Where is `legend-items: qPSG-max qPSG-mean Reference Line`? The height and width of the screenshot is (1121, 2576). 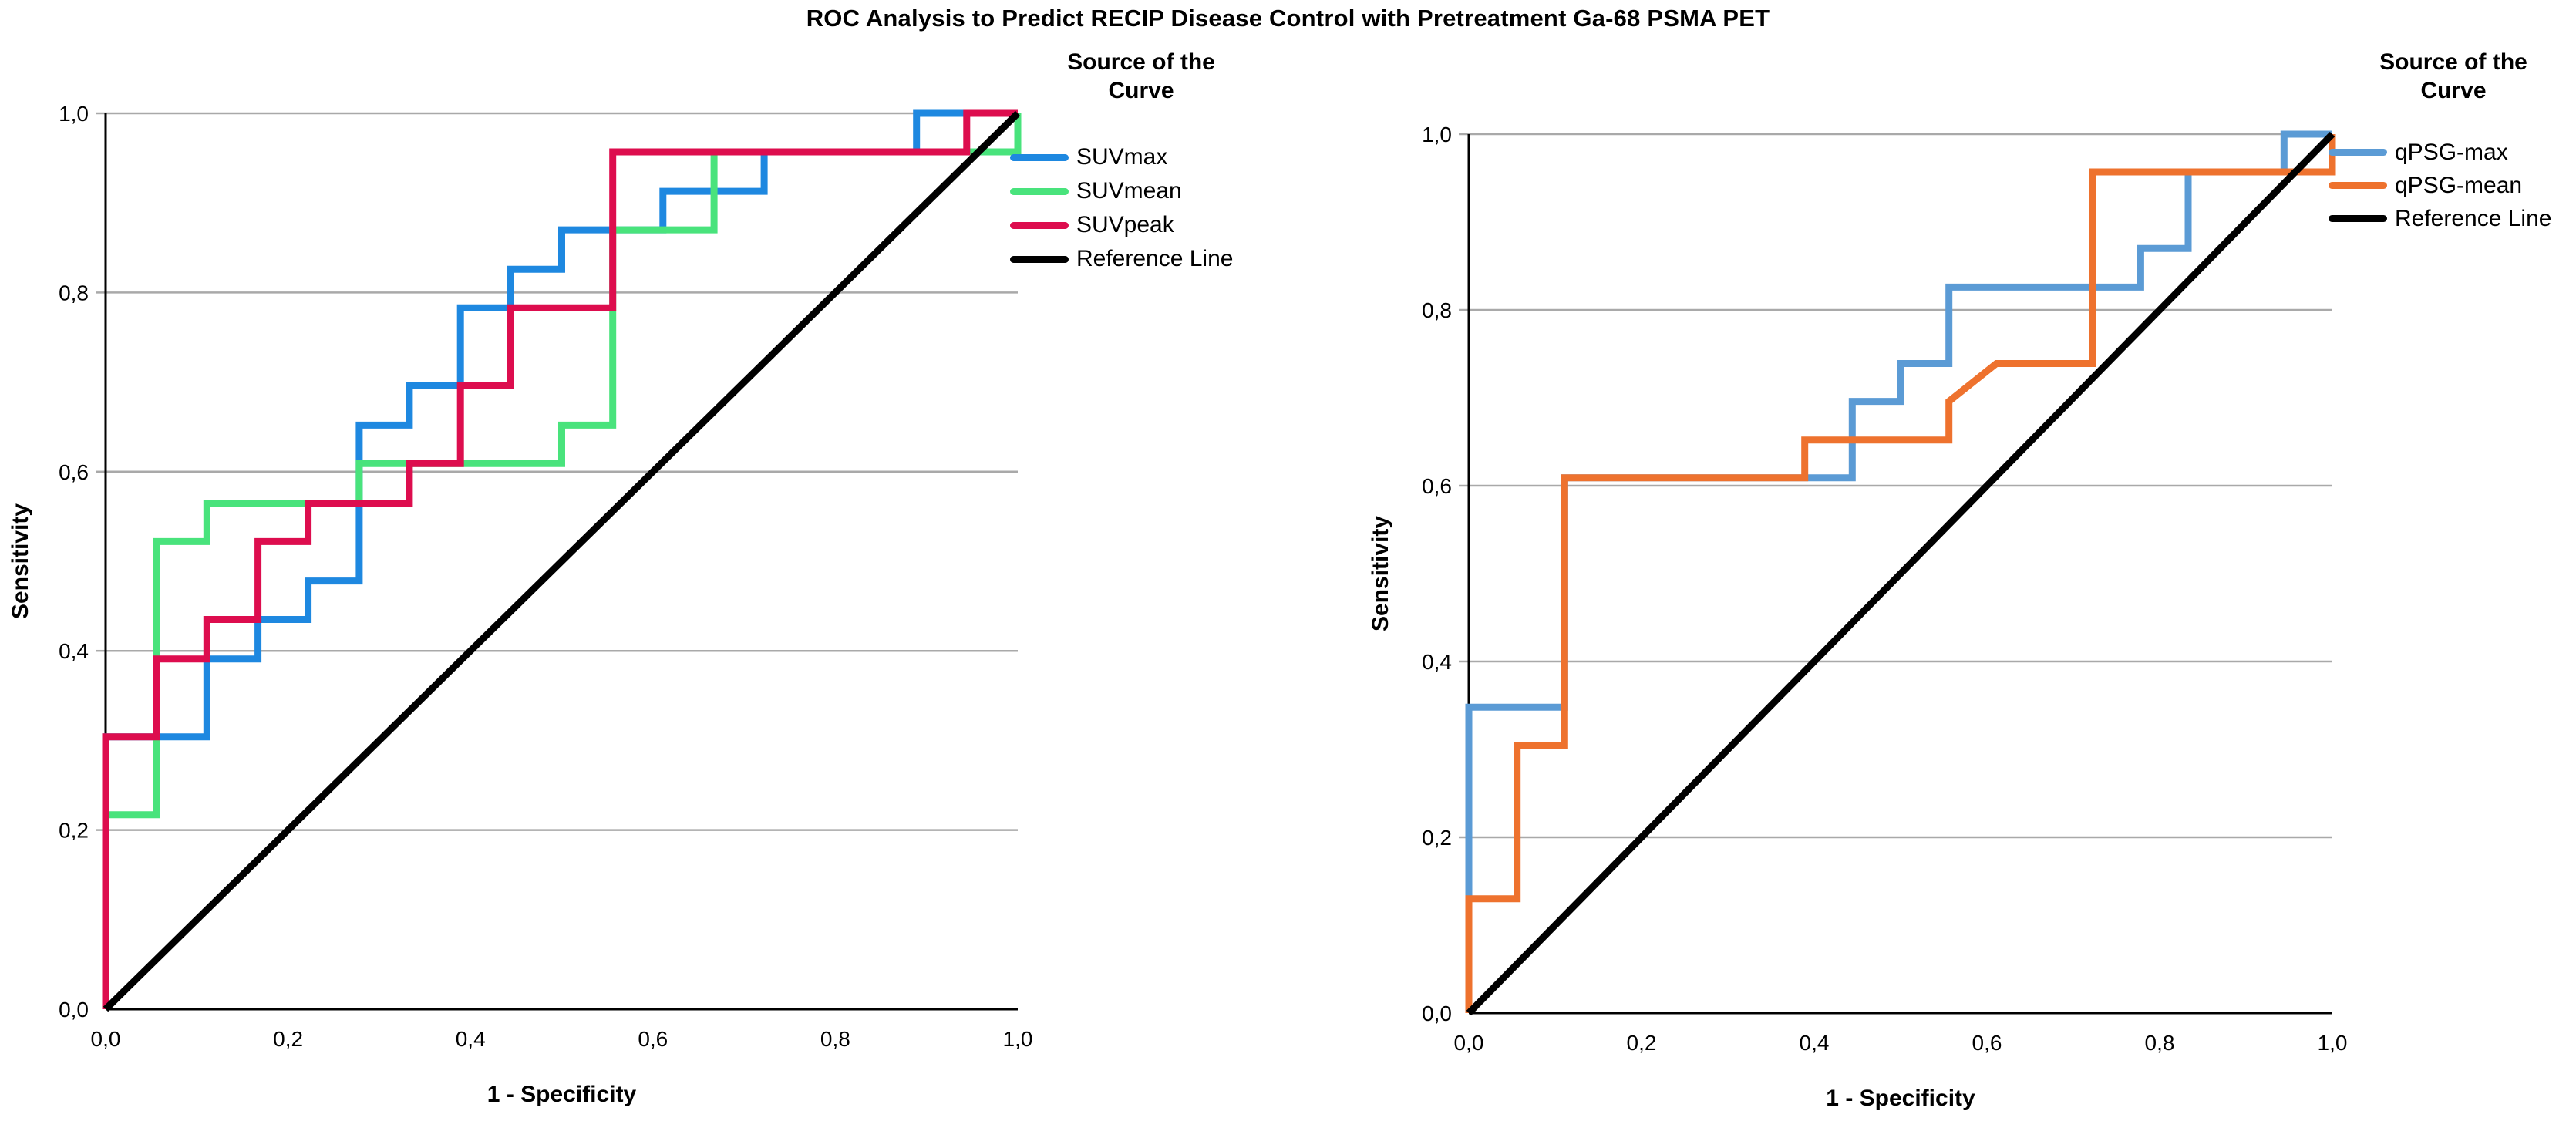
legend-items: qPSG-max qPSG-mean Reference Line is located at coordinates (2452, 186).